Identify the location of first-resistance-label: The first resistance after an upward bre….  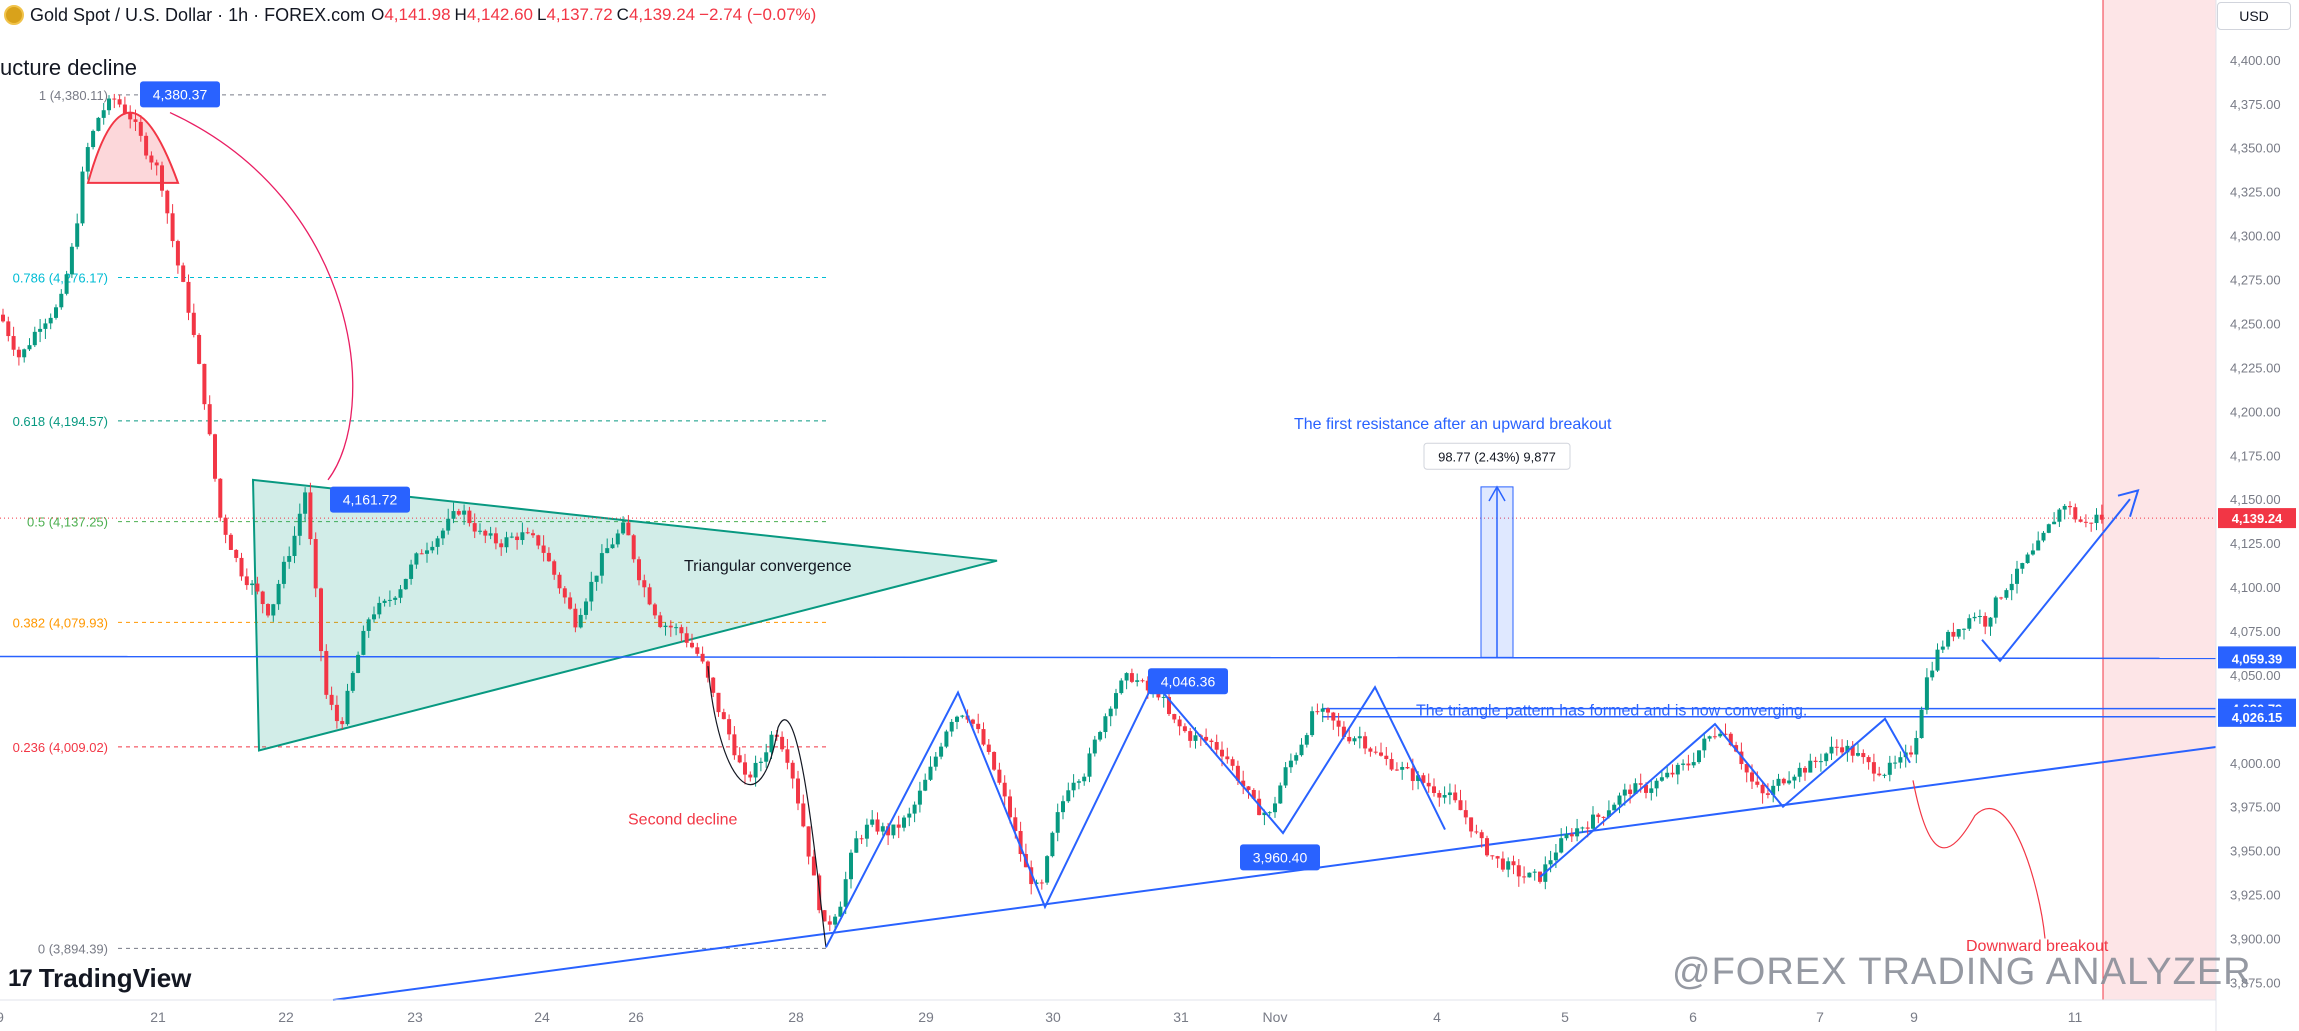
(1453, 424).